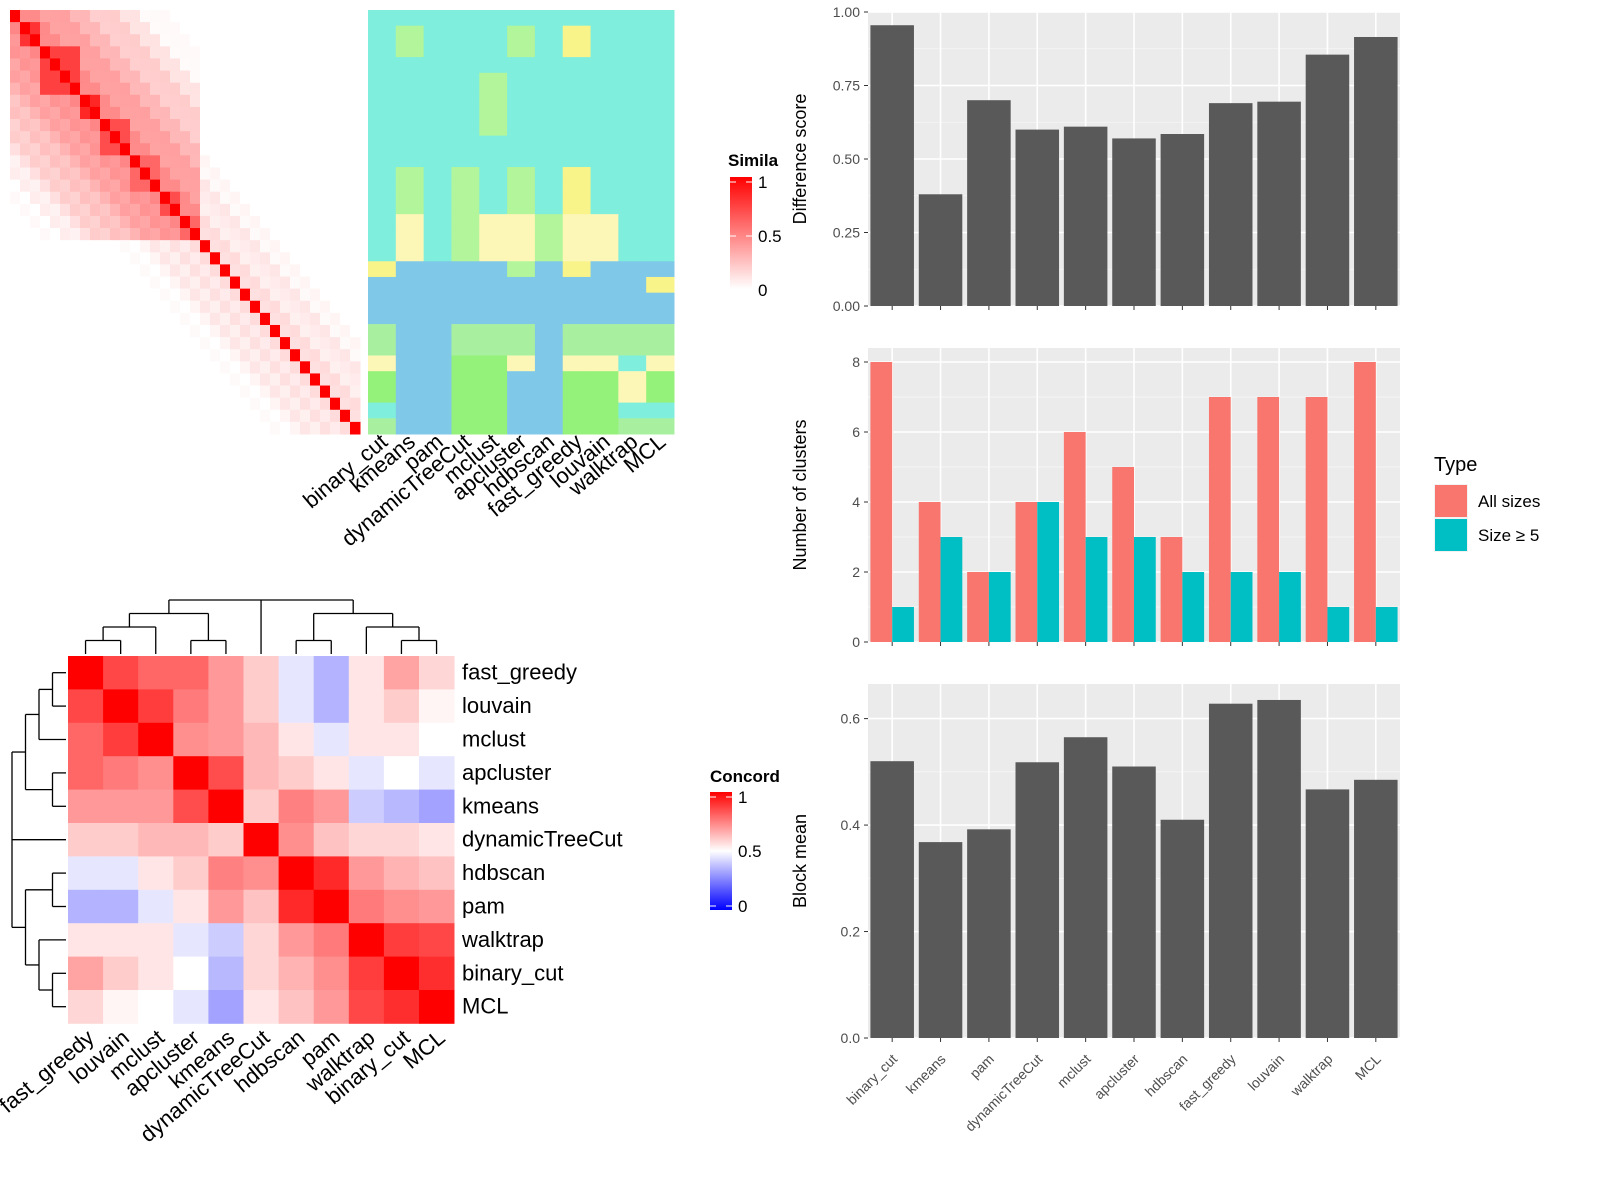 The width and height of the screenshot is (1600, 1200). Describe the element at coordinates (742, 906) in the screenshot. I see `concordance-legend-tick-label: 0` at that location.